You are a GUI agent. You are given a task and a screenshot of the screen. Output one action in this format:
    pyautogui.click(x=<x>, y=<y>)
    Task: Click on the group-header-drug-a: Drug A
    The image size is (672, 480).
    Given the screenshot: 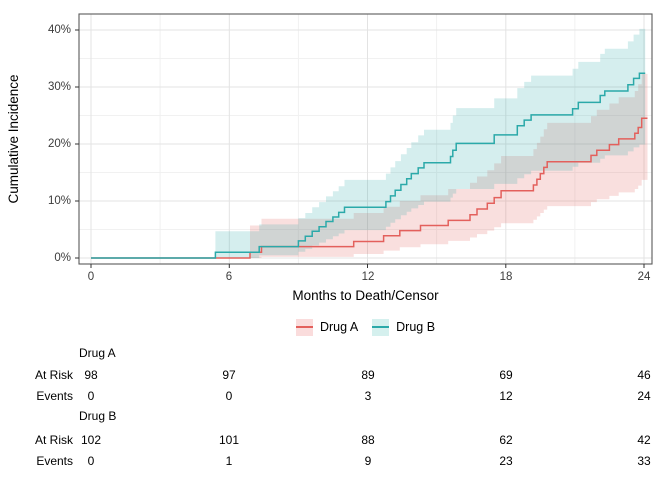 What is the action you would take?
    pyautogui.click(x=97, y=353)
    